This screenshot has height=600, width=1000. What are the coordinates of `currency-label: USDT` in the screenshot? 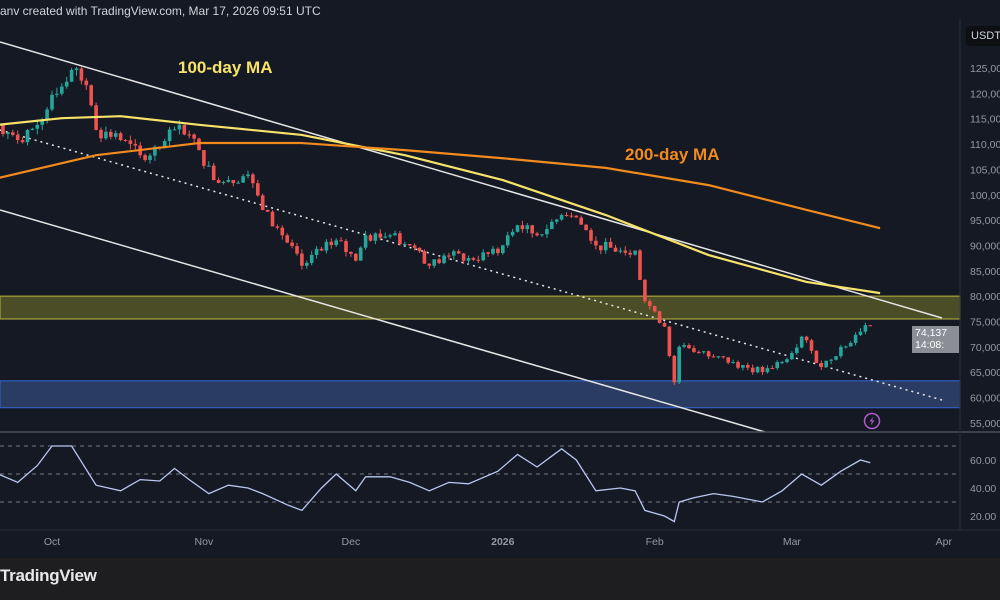 It's located at (983, 36).